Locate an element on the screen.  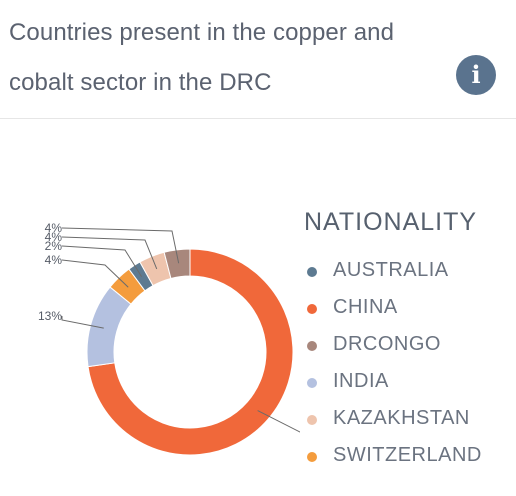
info-icon: i is located at coordinates (476, 75).